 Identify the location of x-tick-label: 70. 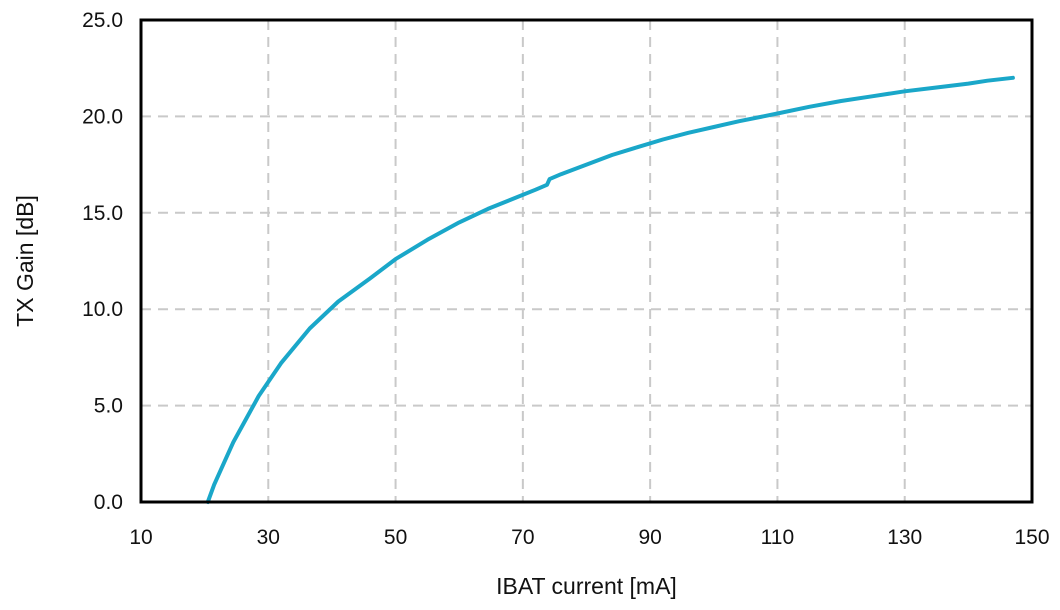
(522, 537).